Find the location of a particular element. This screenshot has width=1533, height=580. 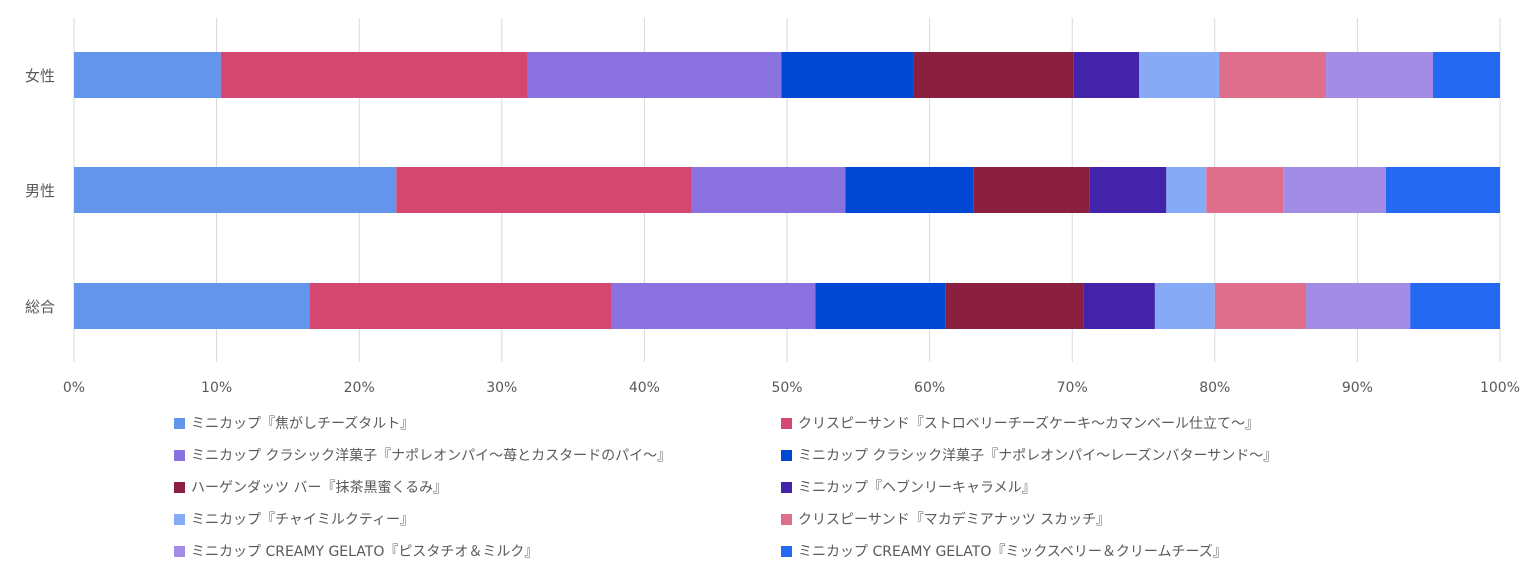

legend-label: ミニカップ クラシック洋菓子『ナポレオンパイ〜苺とカスタードのパイ〜』 is located at coordinates (431, 456).